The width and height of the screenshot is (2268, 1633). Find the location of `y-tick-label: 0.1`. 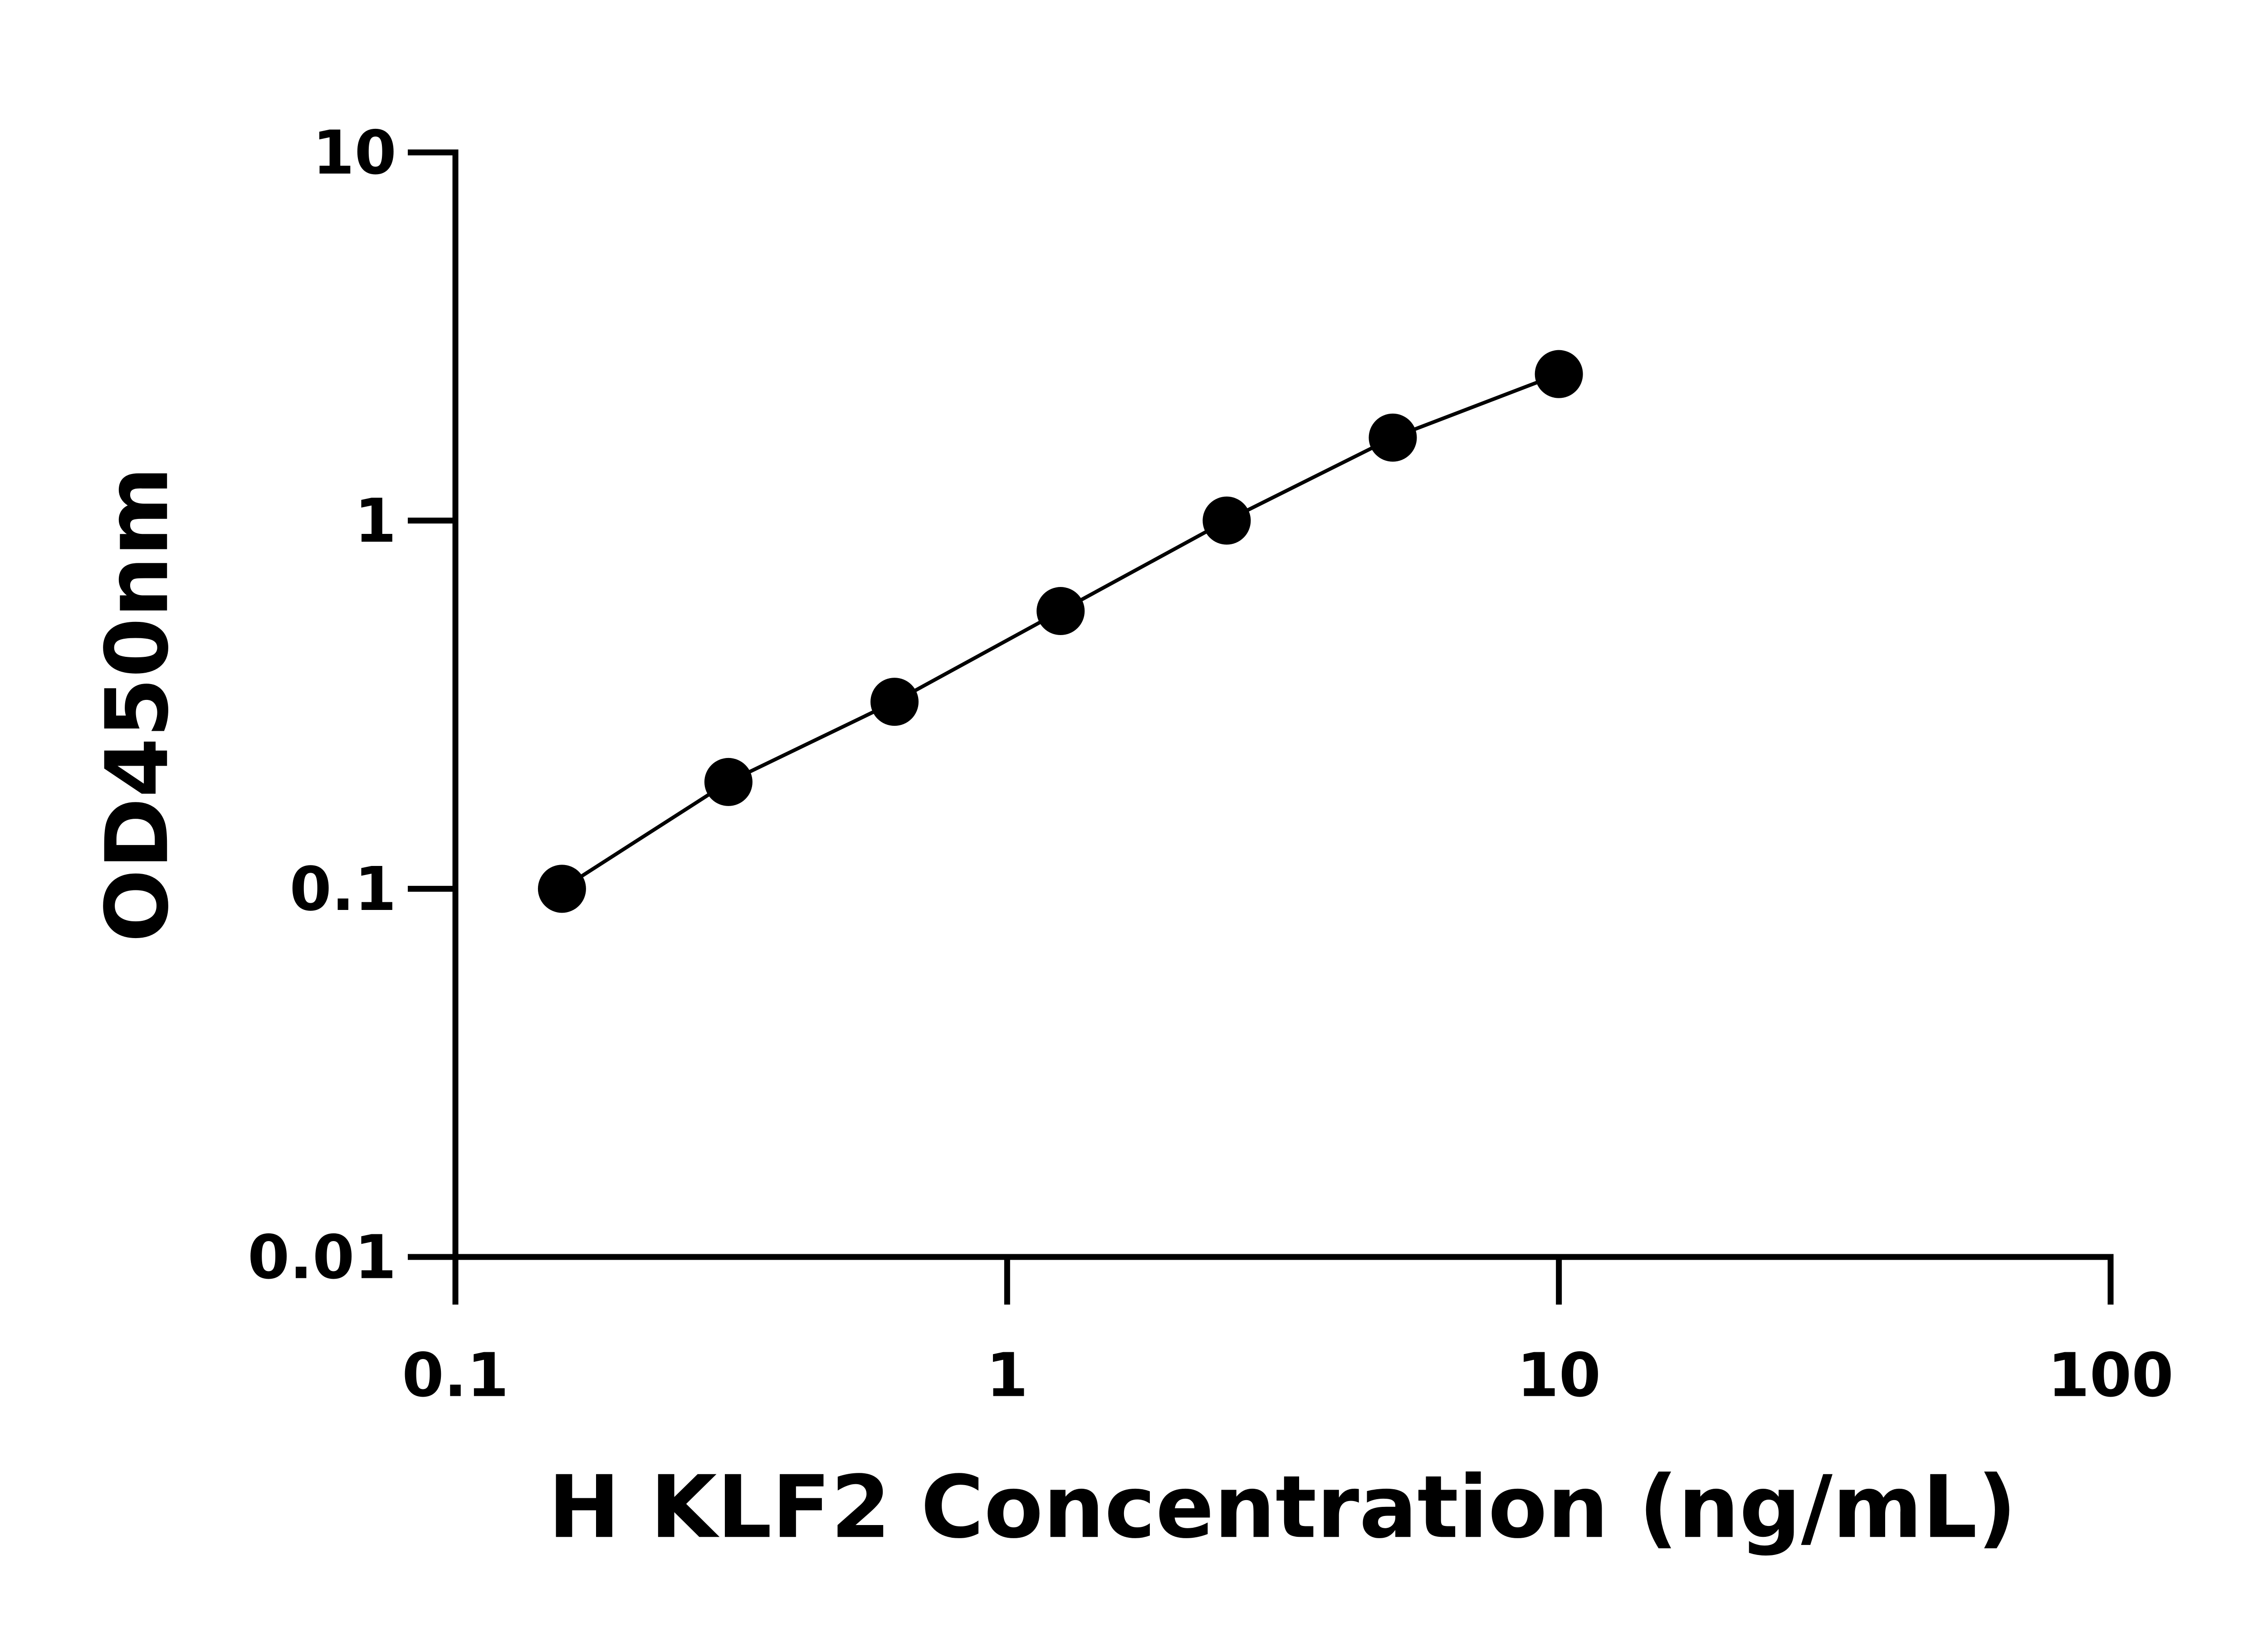

y-tick-label: 0.1 is located at coordinates (343, 889).